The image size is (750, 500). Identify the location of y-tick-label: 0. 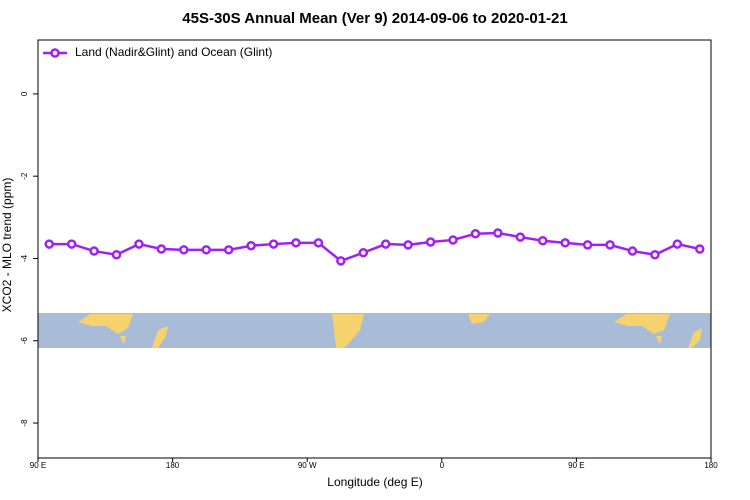
(24, 93).